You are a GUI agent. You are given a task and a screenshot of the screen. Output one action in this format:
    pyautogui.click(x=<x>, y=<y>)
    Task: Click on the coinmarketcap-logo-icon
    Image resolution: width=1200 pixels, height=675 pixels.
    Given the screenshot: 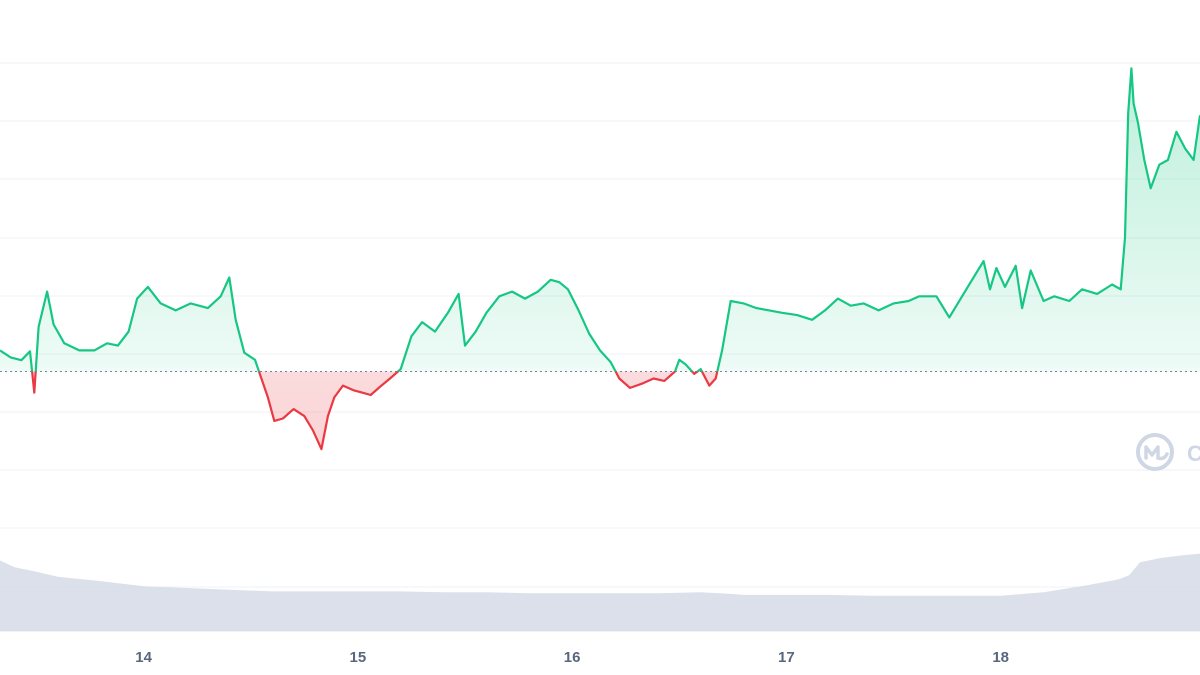 What is the action you would take?
    pyautogui.click(x=1155, y=452)
    